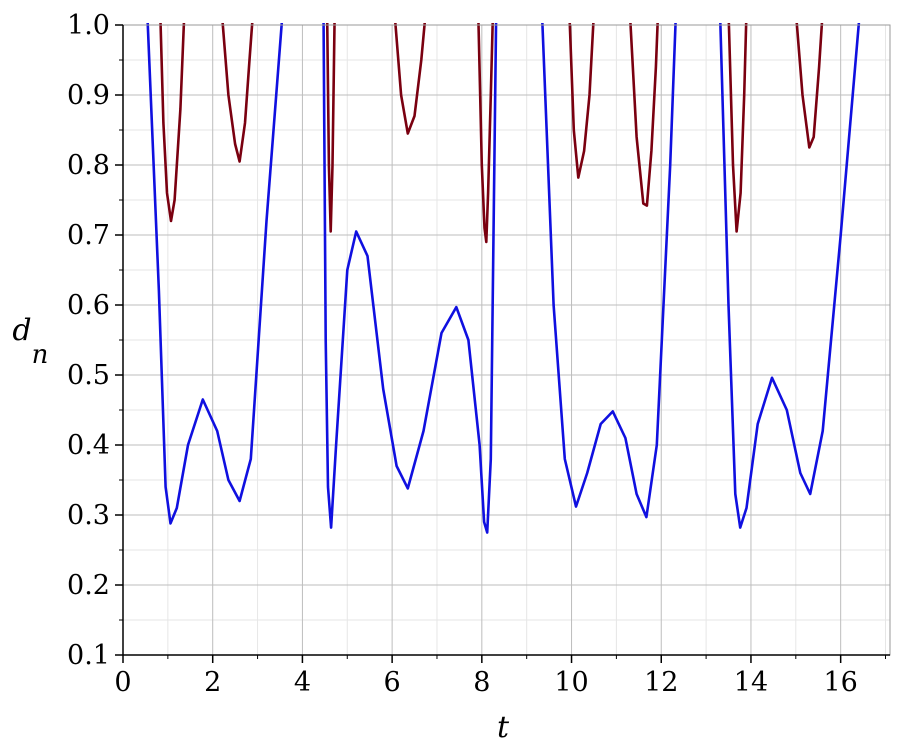 This screenshot has height=750, width=900. Describe the element at coordinates (122, 682) in the screenshot. I see `x-tick-label: 0` at that location.